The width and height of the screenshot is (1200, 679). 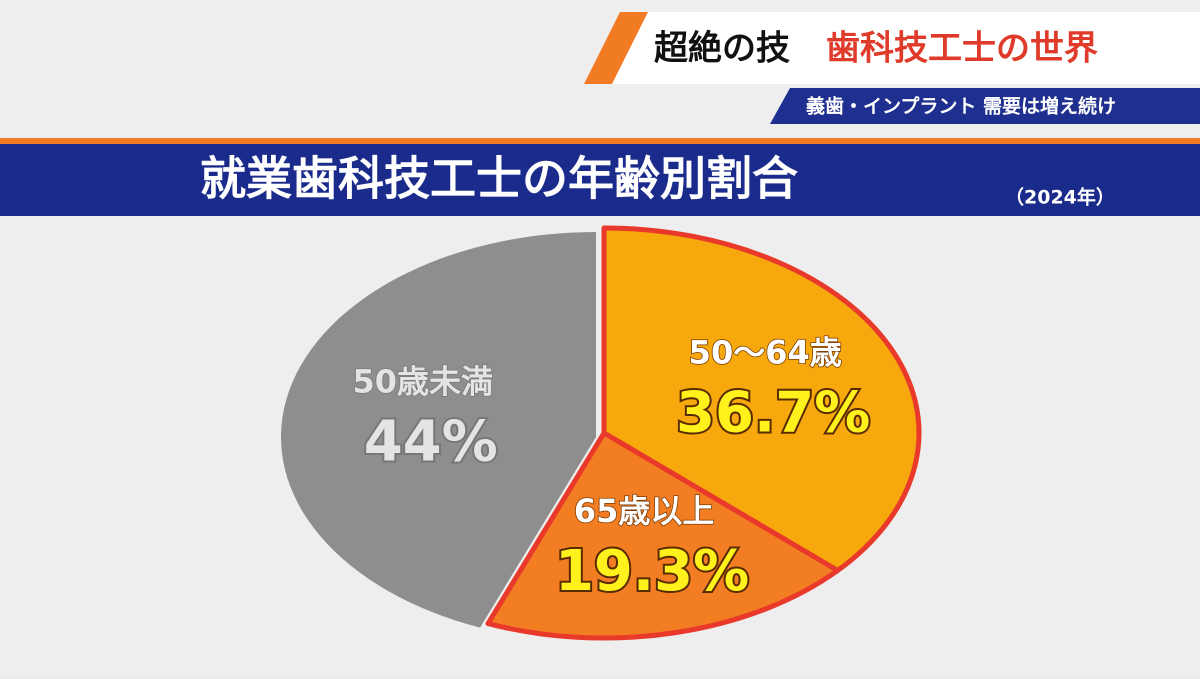 What do you see at coordinates (962, 49) in the screenshot?
I see `header-title-right: 歯科技工士の世界` at bounding box center [962, 49].